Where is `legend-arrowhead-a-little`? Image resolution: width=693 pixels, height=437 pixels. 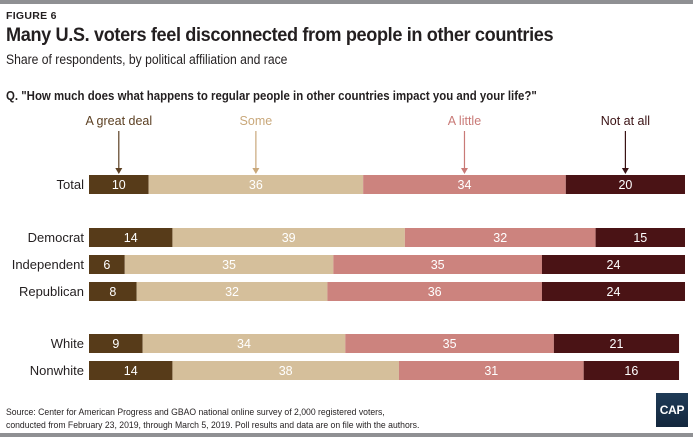
legend-arrowhead-a-little is located at coordinates (464, 171).